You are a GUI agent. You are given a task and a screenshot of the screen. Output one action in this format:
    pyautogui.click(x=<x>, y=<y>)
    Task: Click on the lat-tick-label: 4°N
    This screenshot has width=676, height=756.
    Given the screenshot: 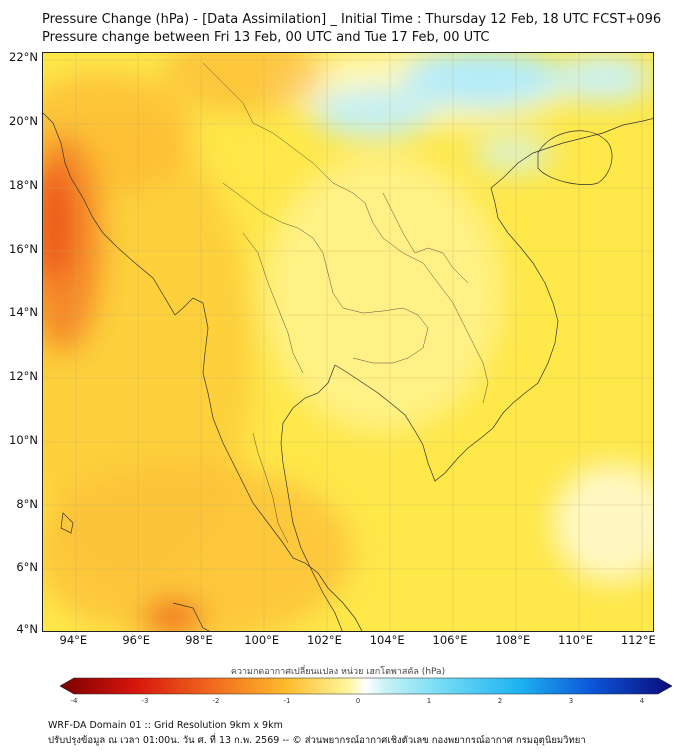 What is the action you would take?
    pyautogui.click(x=27, y=629)
    